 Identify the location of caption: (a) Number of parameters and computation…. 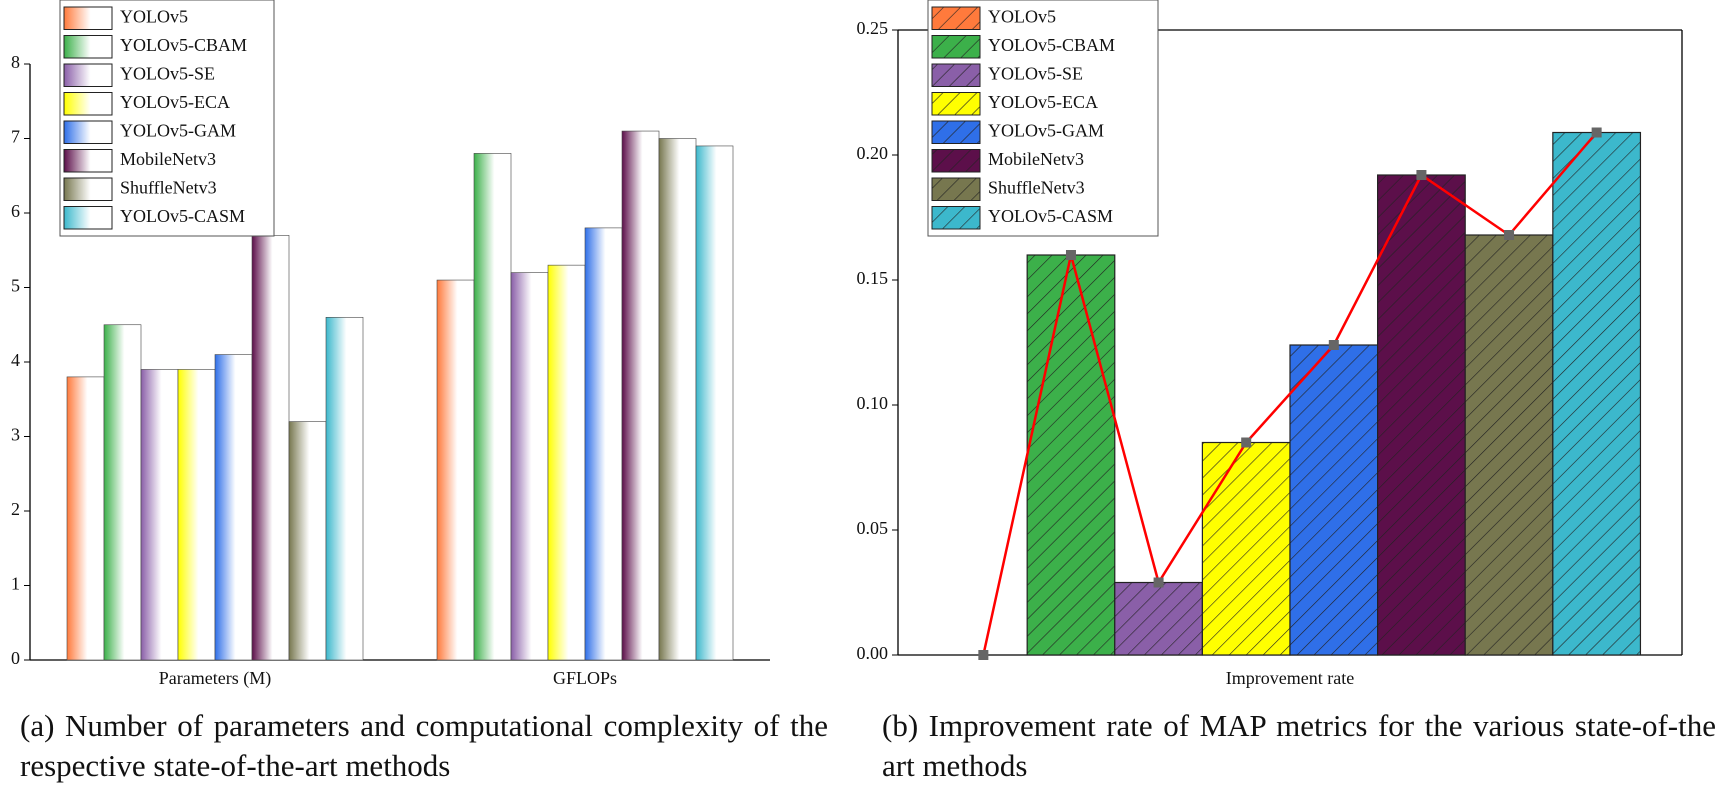
(424, 745).